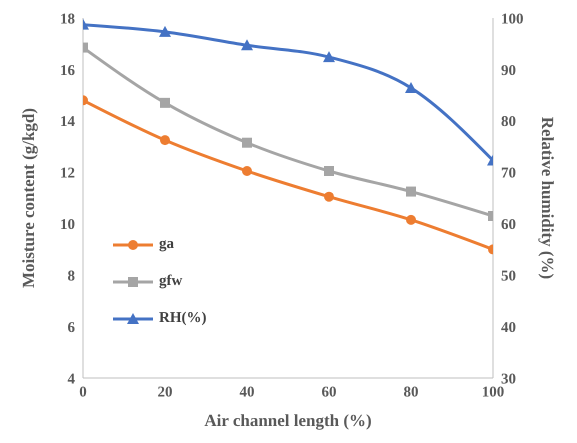 This screenshot has width=577, height=443. What do you see at coordinates (68, 70) in the screenshot?
I see `y-tick-label: 16` at bounding box center [68, 70].